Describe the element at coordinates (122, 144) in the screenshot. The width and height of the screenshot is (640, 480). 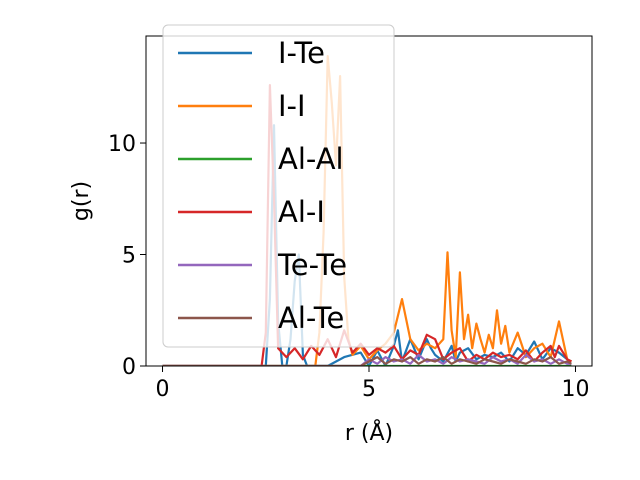
I see `y-tick-label: 10` at that location.